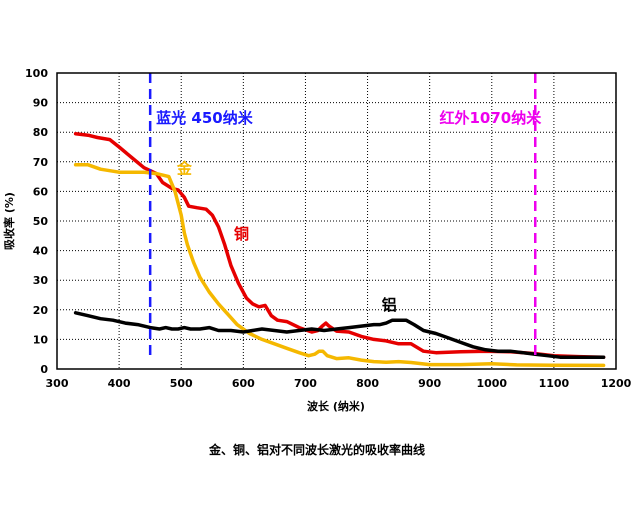  Describe the element at coordinates (429, 383) in the screenshot. I see `x-tick-label: 900` at that location.